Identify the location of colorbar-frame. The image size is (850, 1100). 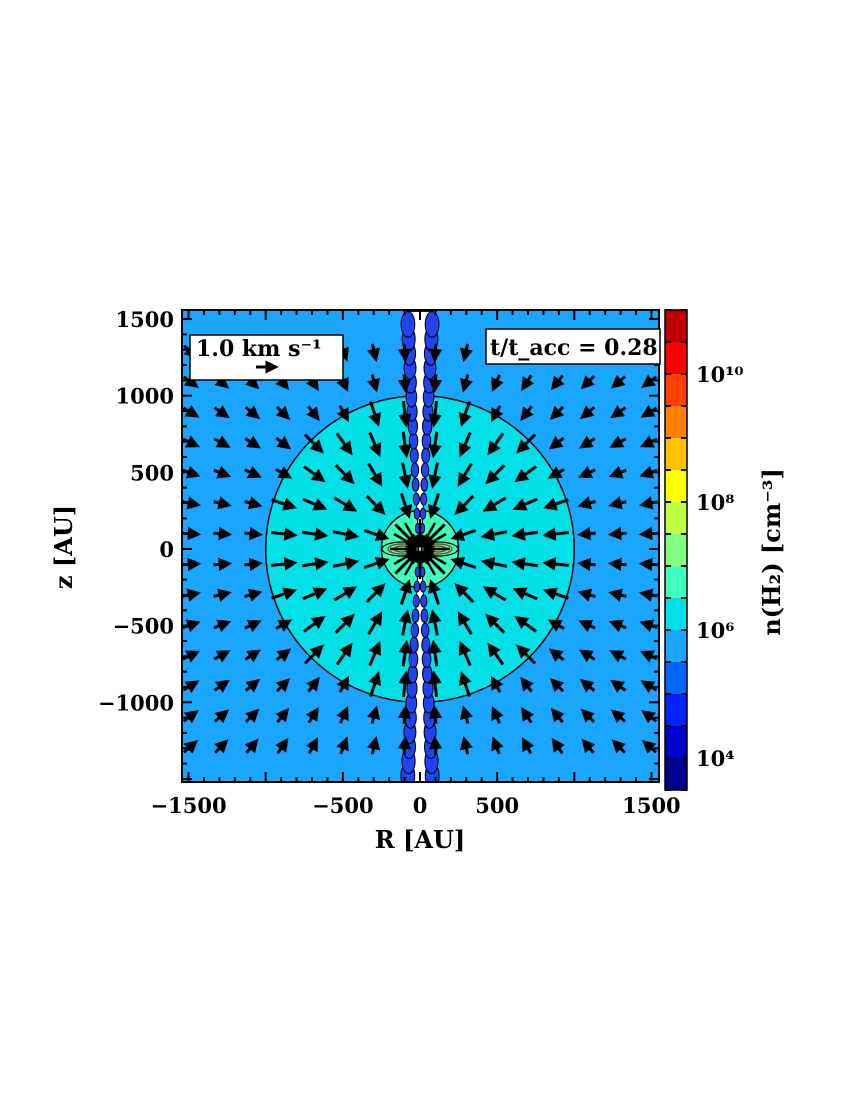
(676, 550).